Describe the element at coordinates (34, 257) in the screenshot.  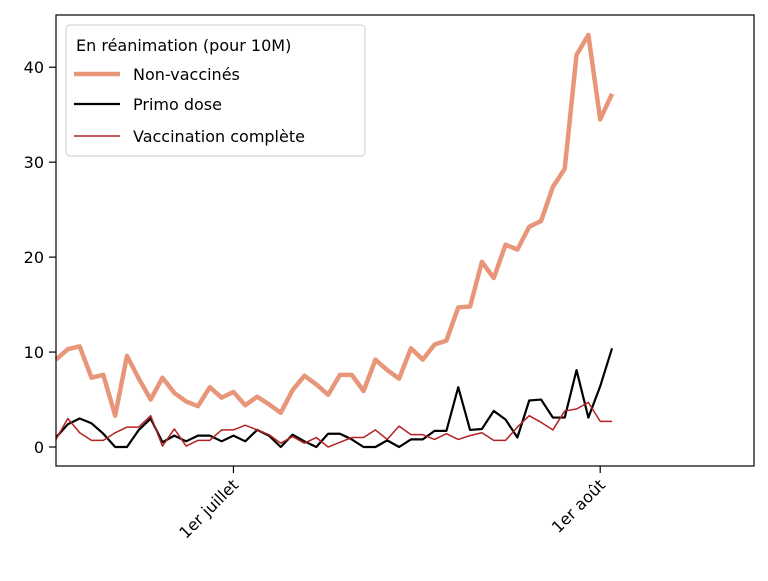
I see `y-tick-label: 20` at that location.